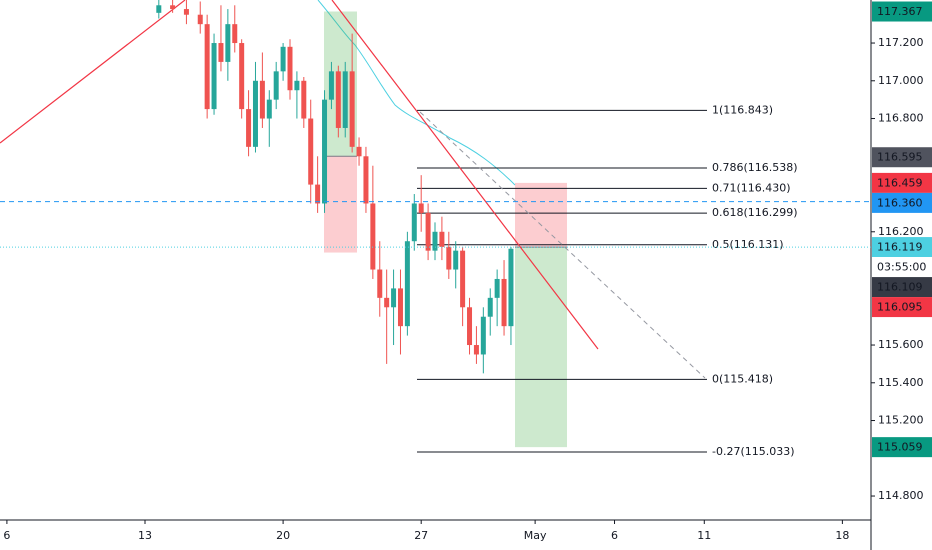 The height and width of the screenshot is (550, 932). I want to click on price-badge-label: 116.109, so click(900, 287).